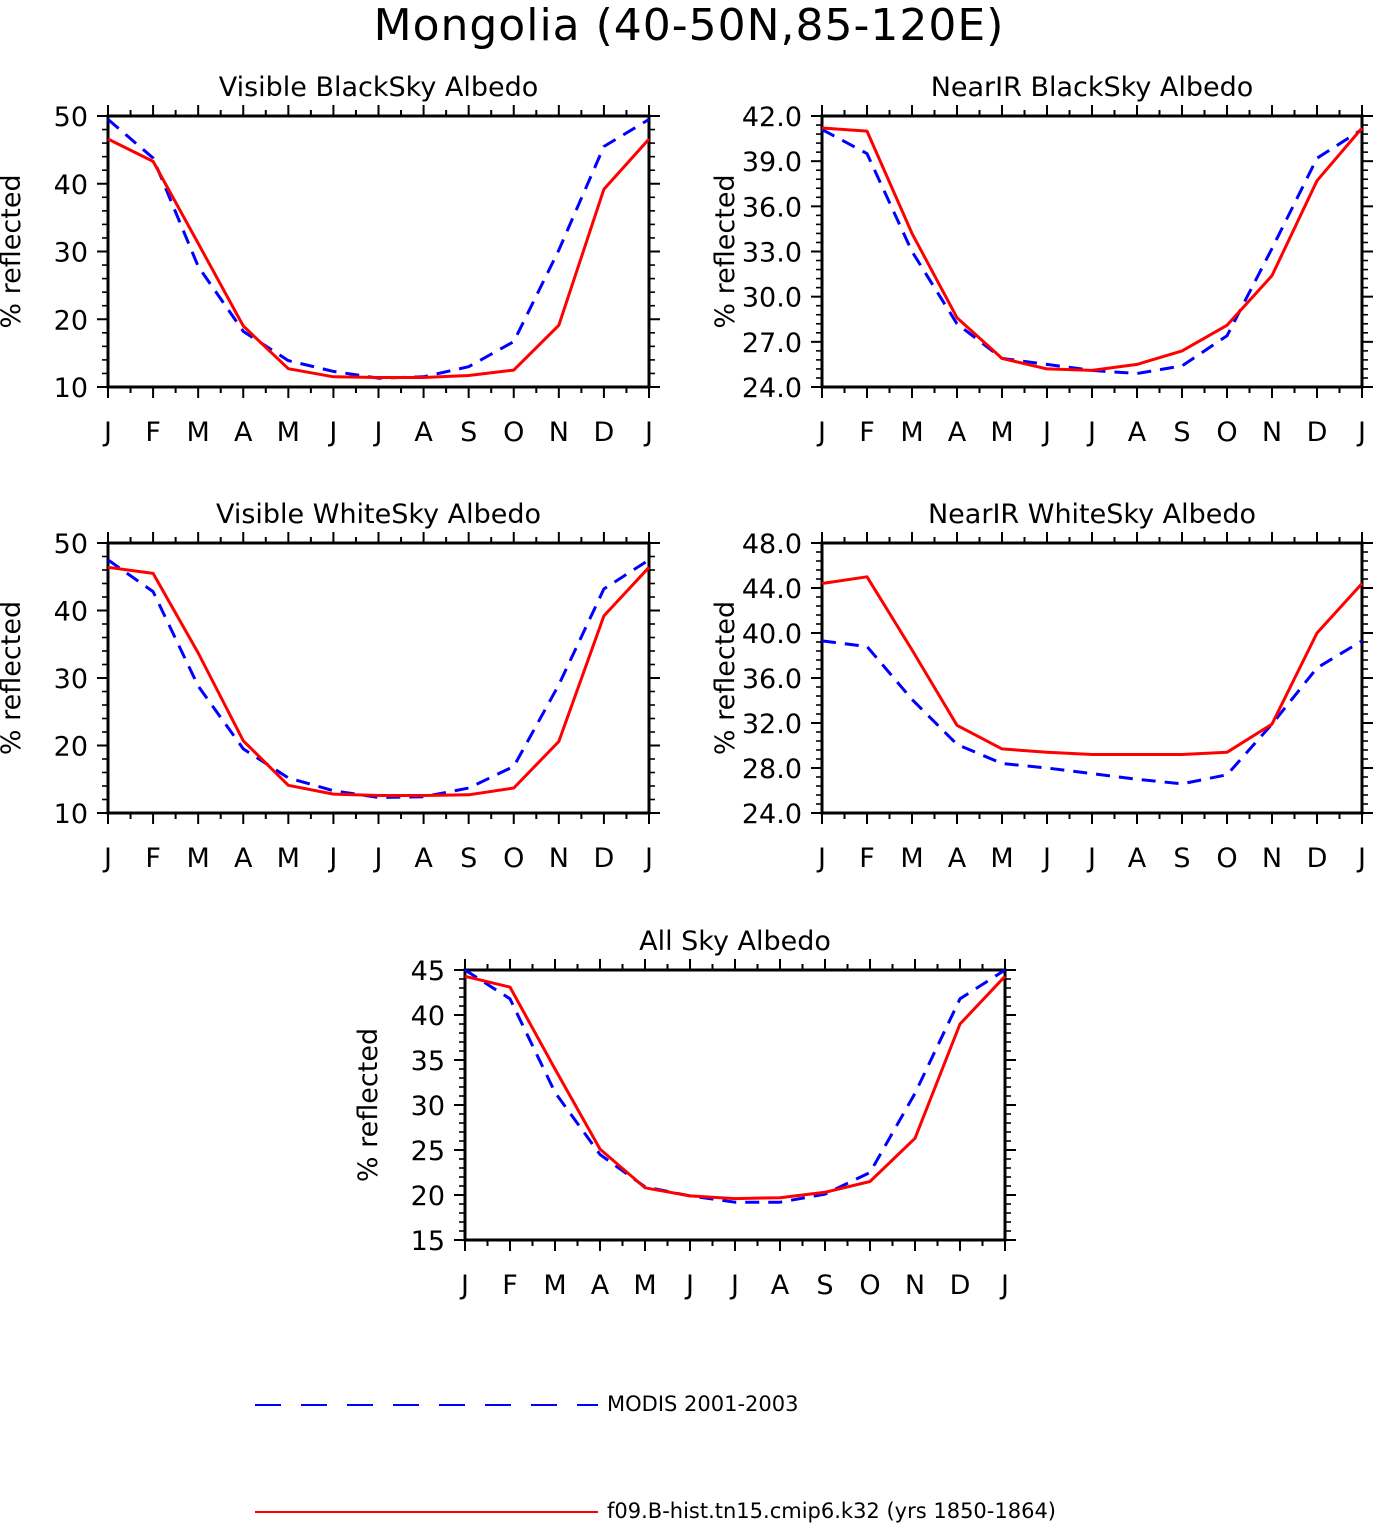 The image size is (1378, 1527). Describe the element at coordinates (772, 162) in the screenshot. I see `y-tick-label: 39.0` at that location.